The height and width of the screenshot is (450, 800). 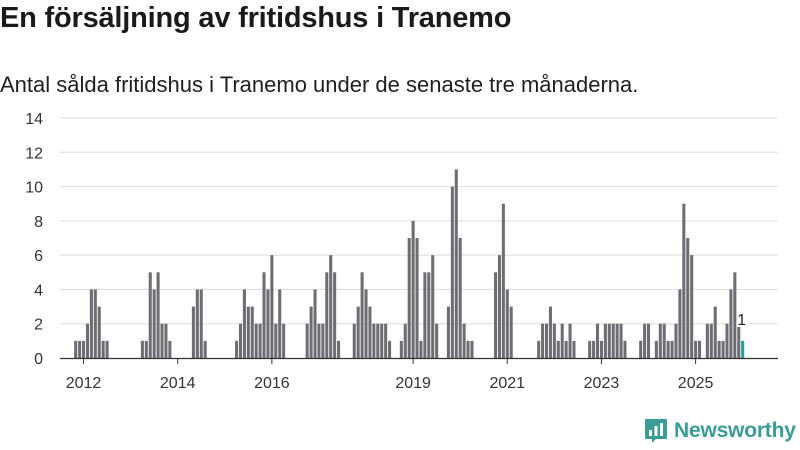 I want to click on brand-logo: Newsworthy, so click(x=720, y=431).